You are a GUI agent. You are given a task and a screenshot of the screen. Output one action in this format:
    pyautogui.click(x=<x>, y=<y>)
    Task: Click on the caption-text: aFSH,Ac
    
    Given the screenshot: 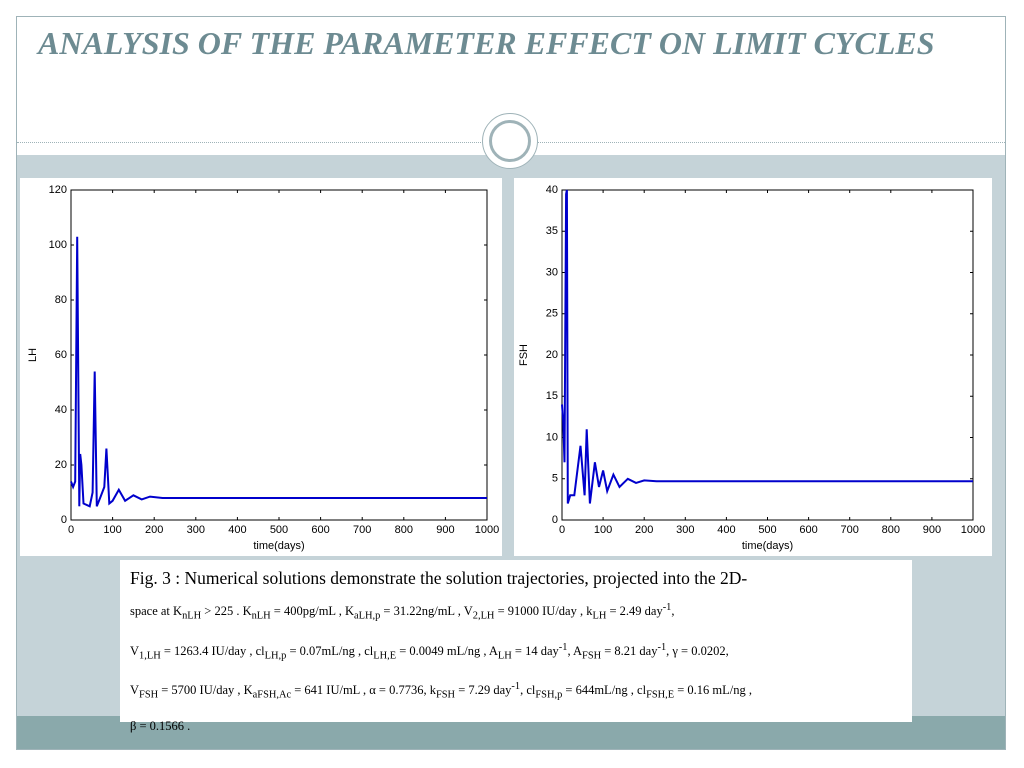 What is the action you would take?
    pyautogui.click(x=272, y=695)
    